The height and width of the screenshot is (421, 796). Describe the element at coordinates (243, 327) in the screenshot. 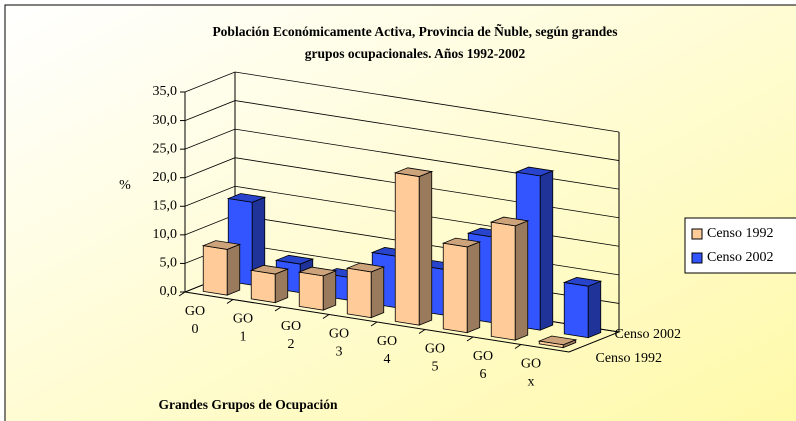

I see `x-tick-label: GO 1` at that location.